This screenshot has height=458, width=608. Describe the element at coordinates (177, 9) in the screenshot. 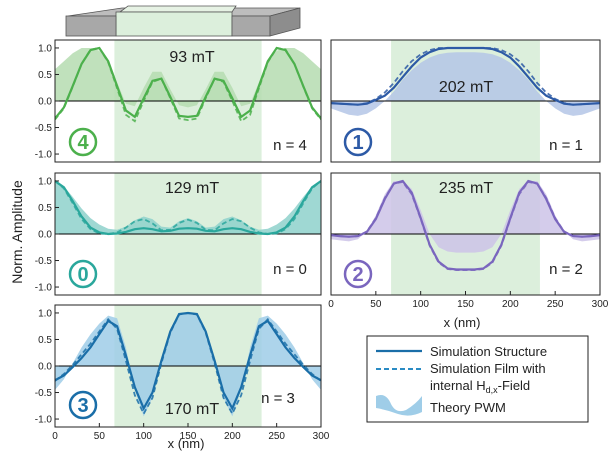

I see `structure-ridge-top` at that location.